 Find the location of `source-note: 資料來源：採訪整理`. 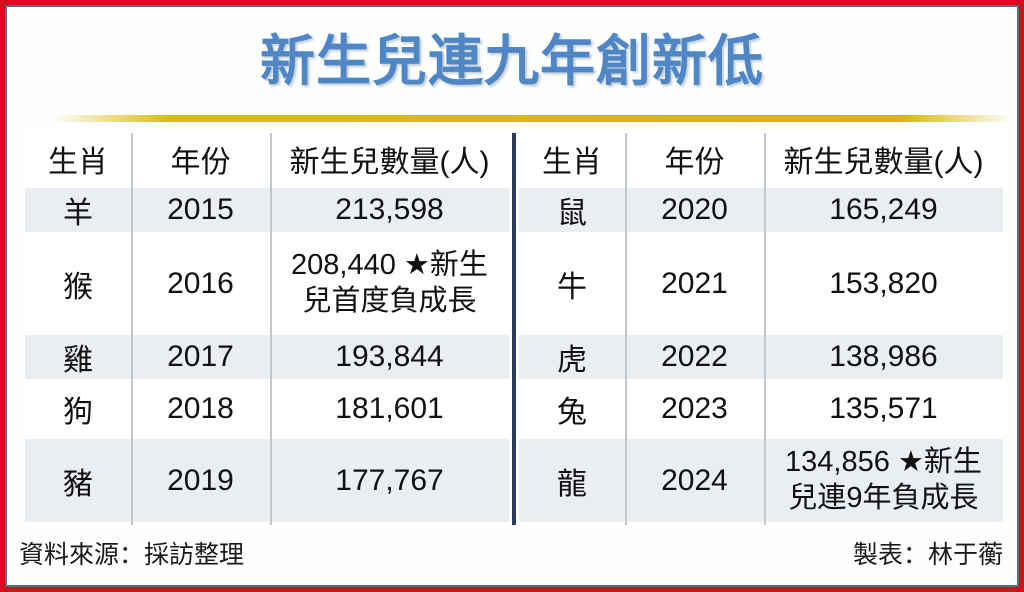

source-note: 資料來源：採訪整理 is located at coordinates (132, 555).